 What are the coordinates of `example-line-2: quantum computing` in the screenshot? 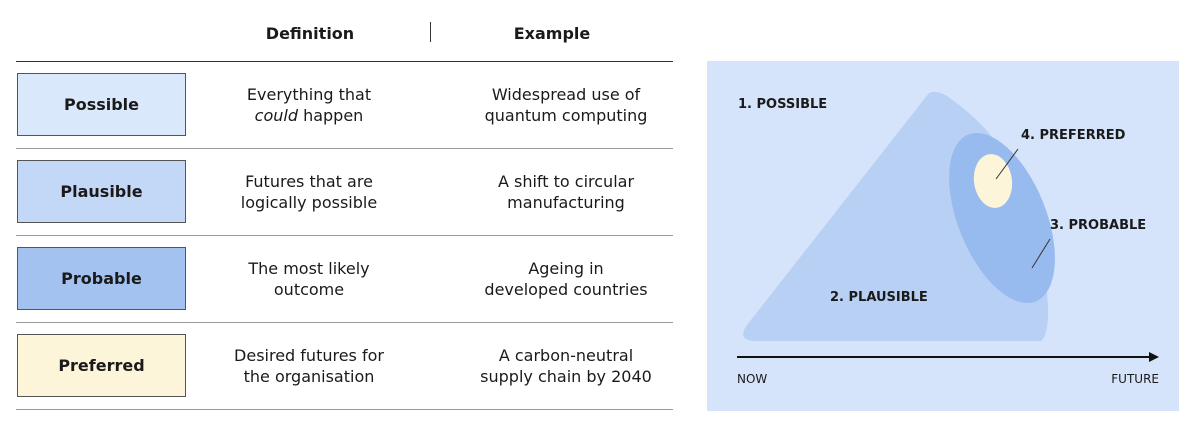 It's located at (566, 115).